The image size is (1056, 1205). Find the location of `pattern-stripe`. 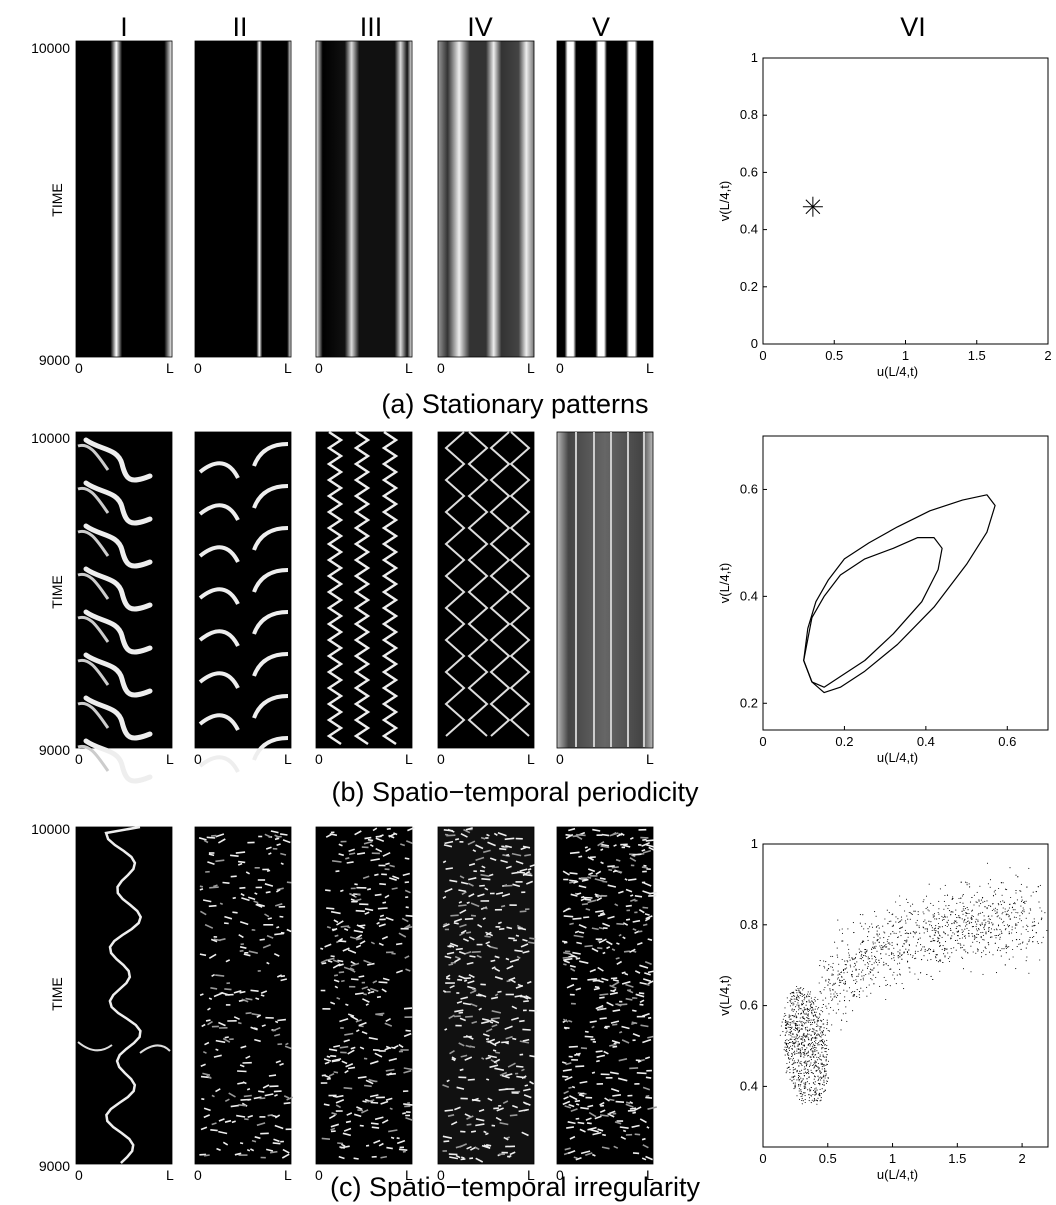

pattern-stripe is located at coordinates (219, 554).